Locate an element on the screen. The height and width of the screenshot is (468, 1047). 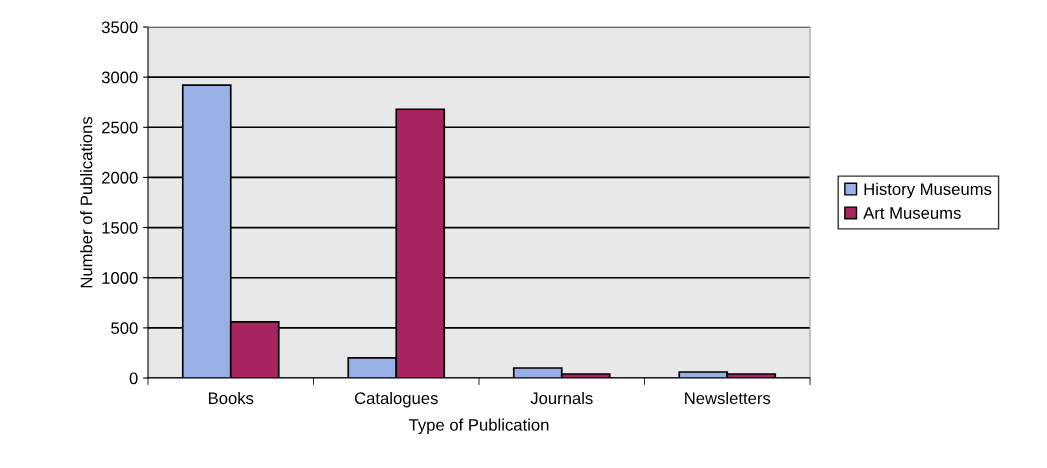
x-tick-label: Journals is located at coordinates (561, 398).